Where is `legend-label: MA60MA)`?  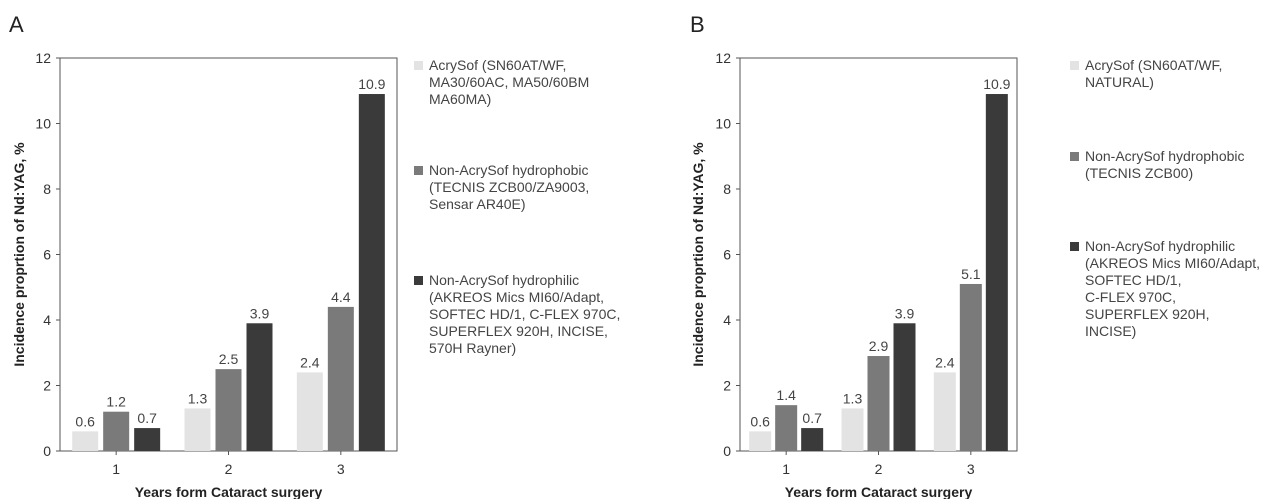
legend-label: MA60MA) is located at coordinates (460, 99).